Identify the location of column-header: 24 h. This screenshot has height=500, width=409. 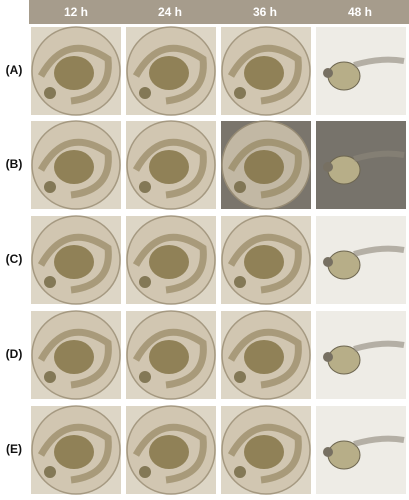
(170, 12).